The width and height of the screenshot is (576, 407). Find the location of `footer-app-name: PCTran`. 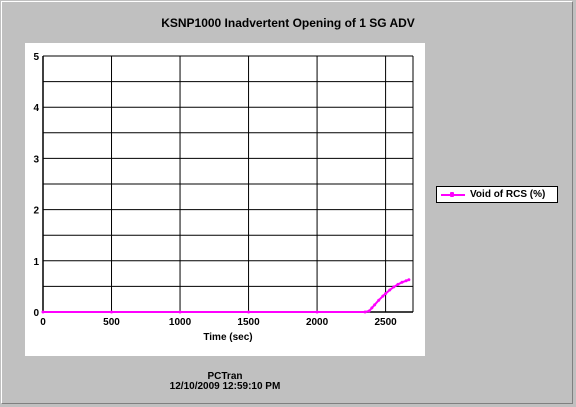

footer-app-name: PCTran is located at coordinates (225, 376).